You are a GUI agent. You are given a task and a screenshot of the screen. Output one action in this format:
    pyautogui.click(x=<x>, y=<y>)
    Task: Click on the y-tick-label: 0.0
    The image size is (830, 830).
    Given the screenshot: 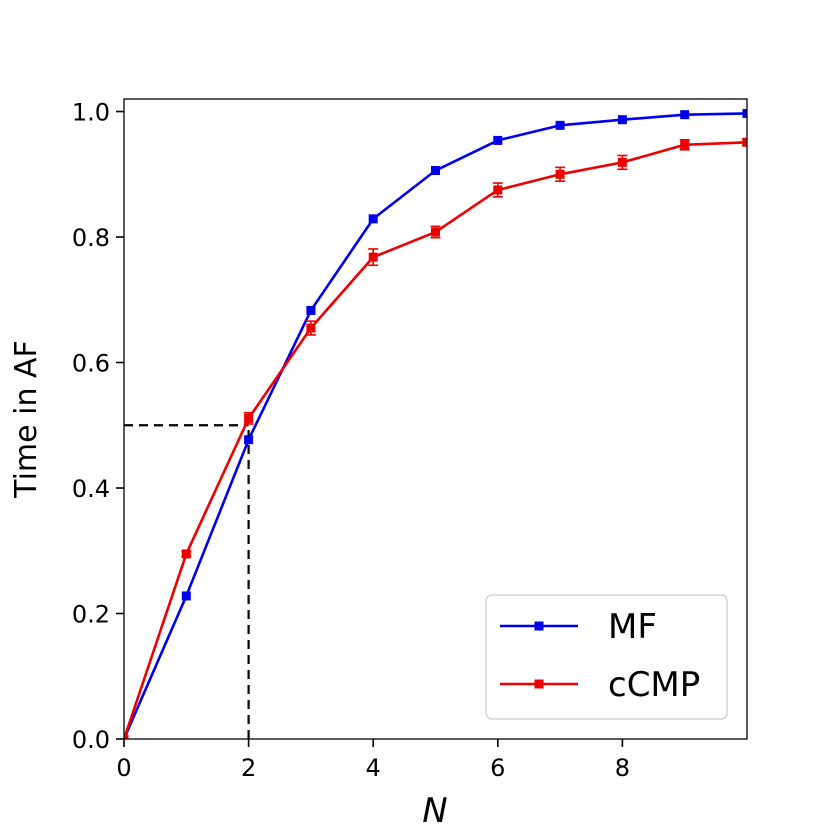 What is the action you would take?
    pyautogui.click(x=91, y=740)
    